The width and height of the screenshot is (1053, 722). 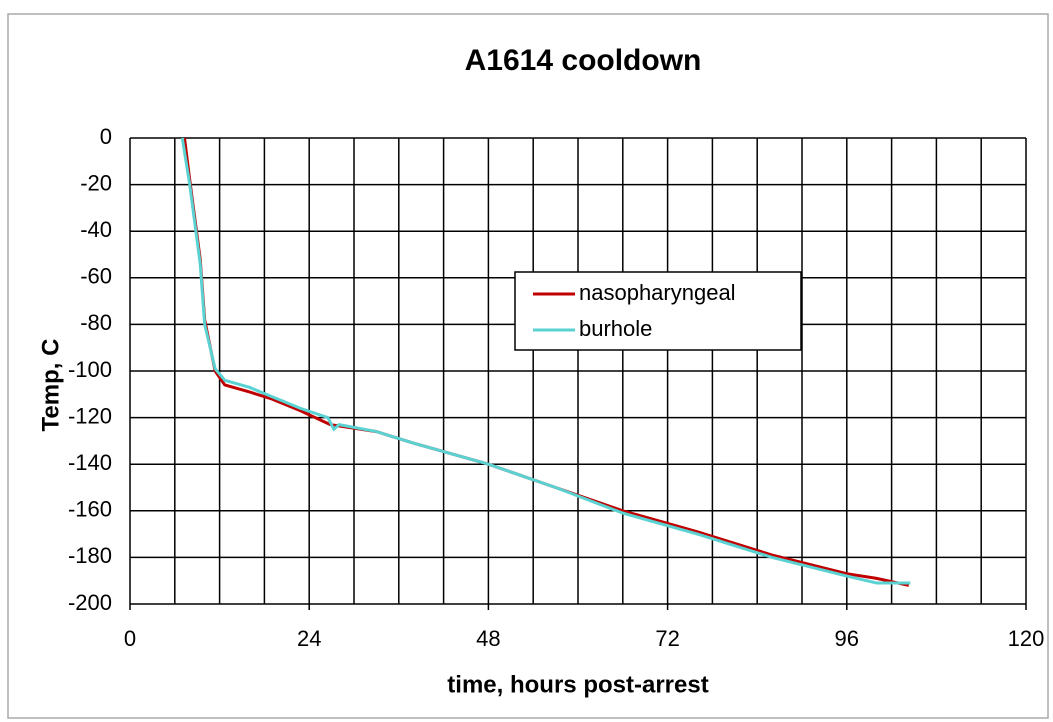 What do you see at coordinates (90, 602) in the screenshot?
I see `y-tick-label: -200` at bounding box center [90, 602].